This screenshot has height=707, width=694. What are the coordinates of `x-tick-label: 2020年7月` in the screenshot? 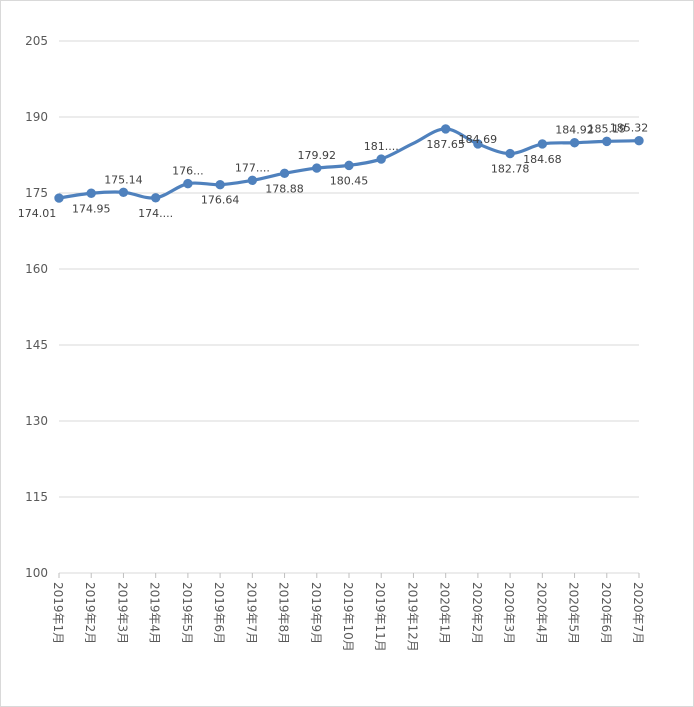 It's located at (638, 613).